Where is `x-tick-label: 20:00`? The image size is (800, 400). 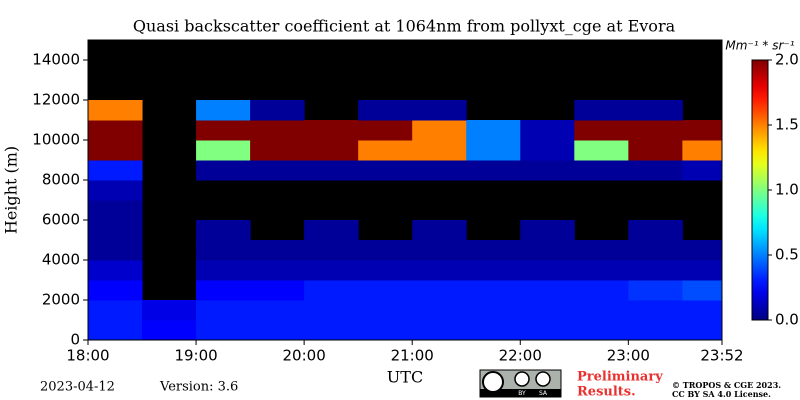 x-tick-label: 20:00 is located at coordinates (304, 356).